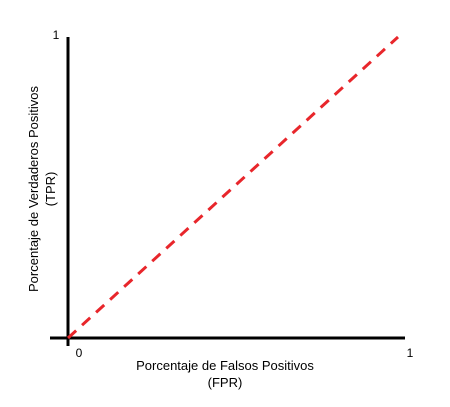 This screenshot has height=407, width=450. What do you see at coordinates (50, 189) in the screenshot?
I see `y-axis-title-line-2: (TPR)` at bounding box center [50, 189].